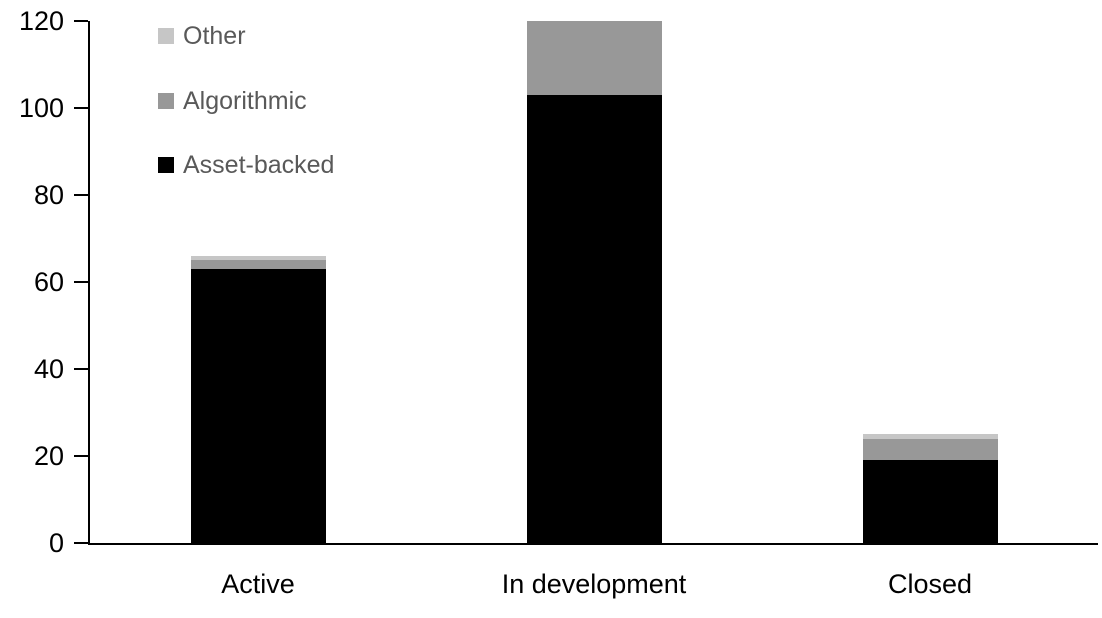 This screenshot has width=1102, height=618. I want to click on legend-item-algorithmic: Algorithmic, so click(232, 100).